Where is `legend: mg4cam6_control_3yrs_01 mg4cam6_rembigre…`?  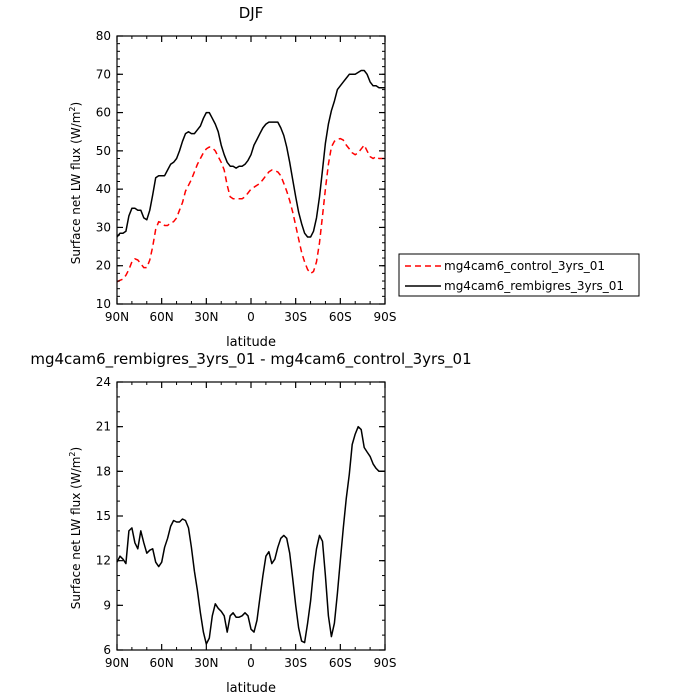
legend: mg4cam6_control_3yrs_01 mg4cam6_rembigre… is located at coordinates (519, 275).